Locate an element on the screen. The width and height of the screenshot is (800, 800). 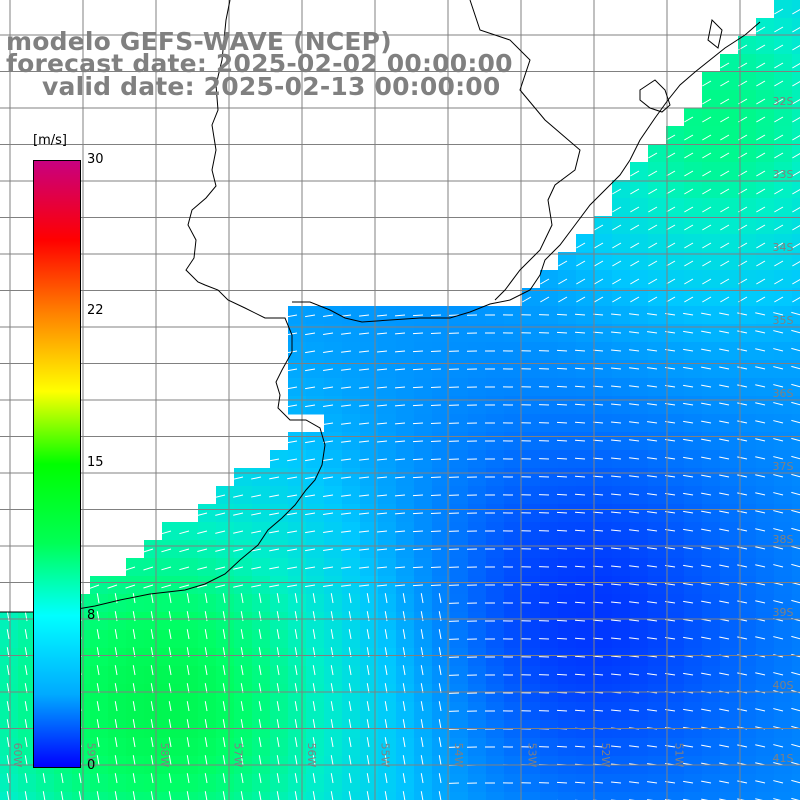
lon-label: 54W is located at coordinates (458, 755).